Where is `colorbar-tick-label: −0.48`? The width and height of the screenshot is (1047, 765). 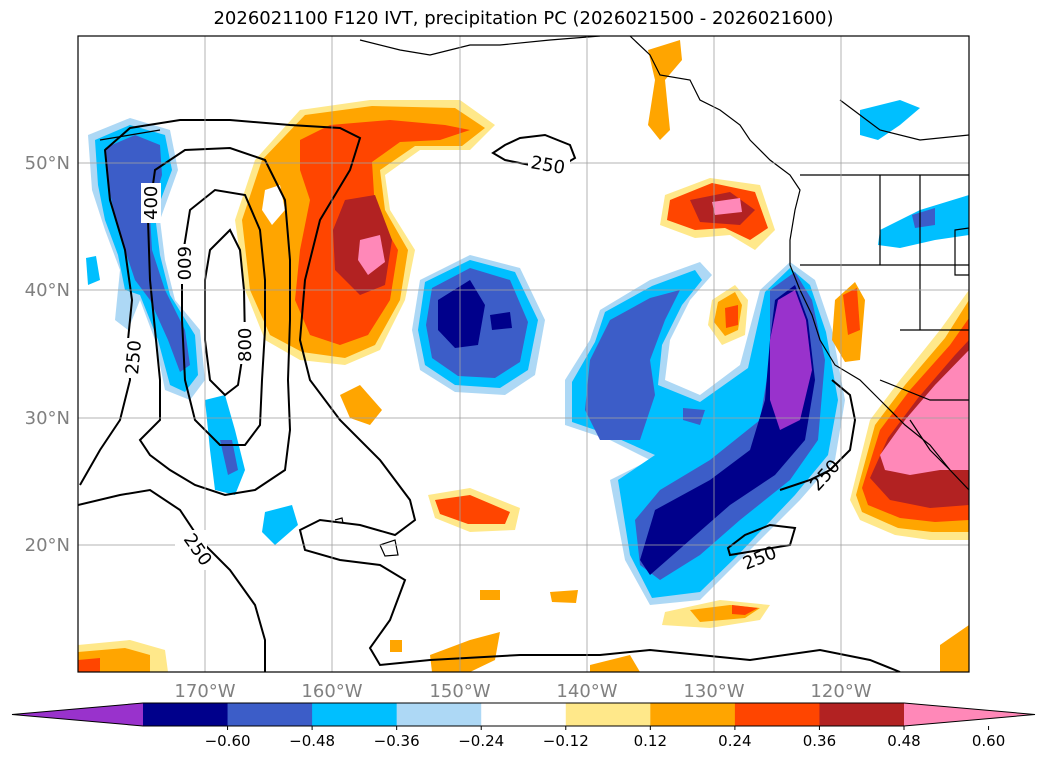 colorbar-tick-label: −0.48 is located at coordinates (312, 741).